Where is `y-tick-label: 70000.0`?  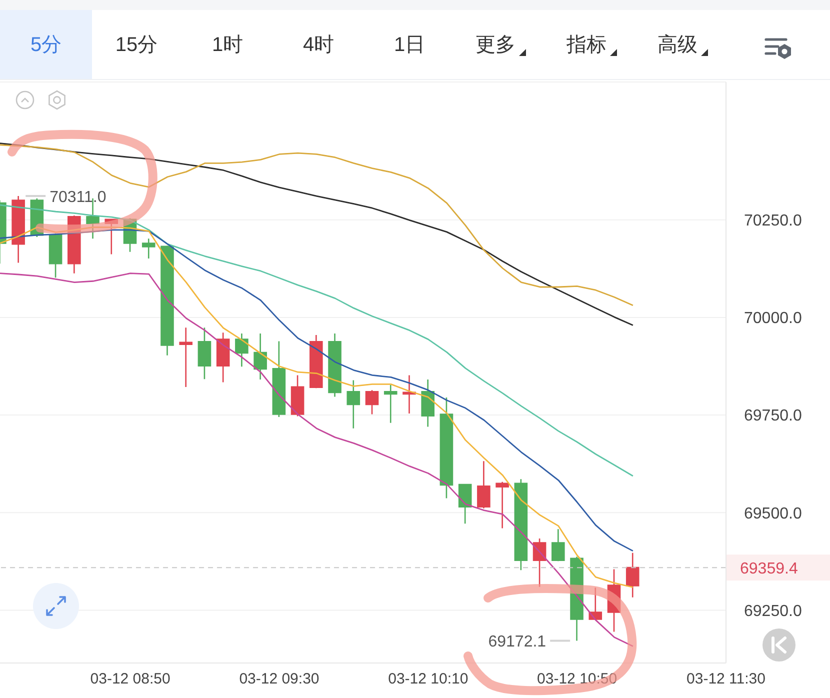
y-tick-label: 70000.0 is located at coordinates (773, 319).